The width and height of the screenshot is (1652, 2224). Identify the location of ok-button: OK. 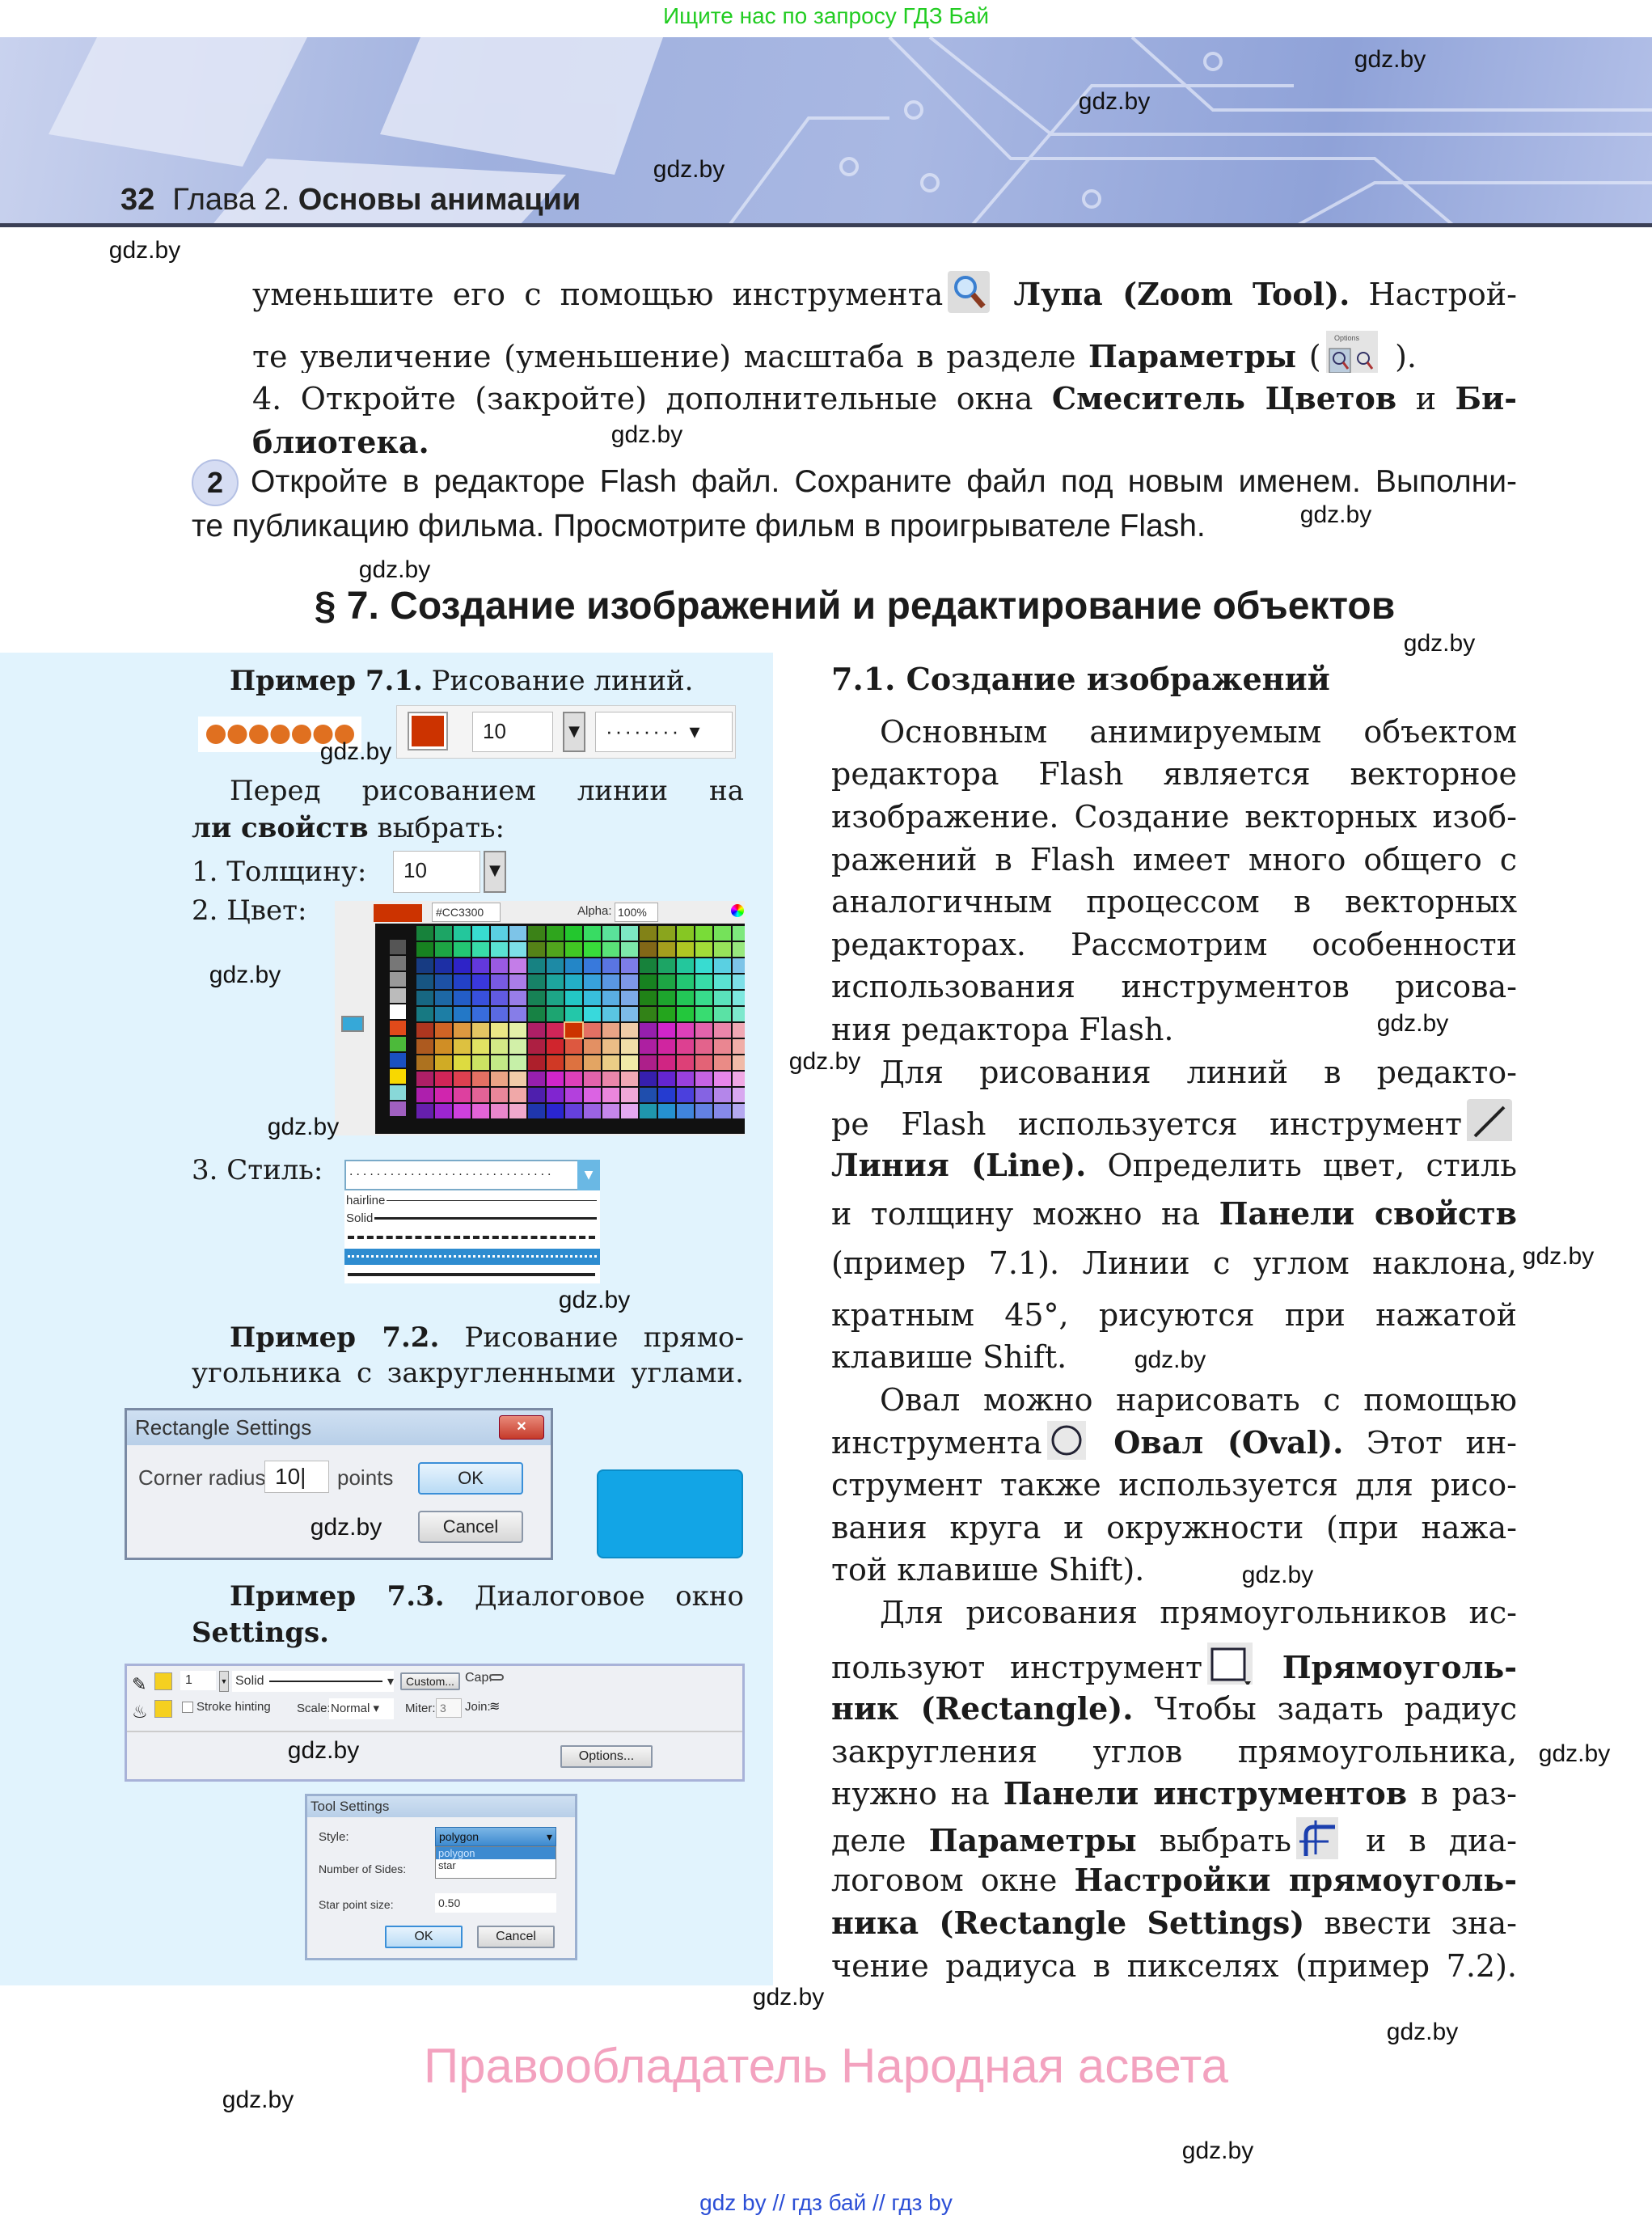
(470, 1478).